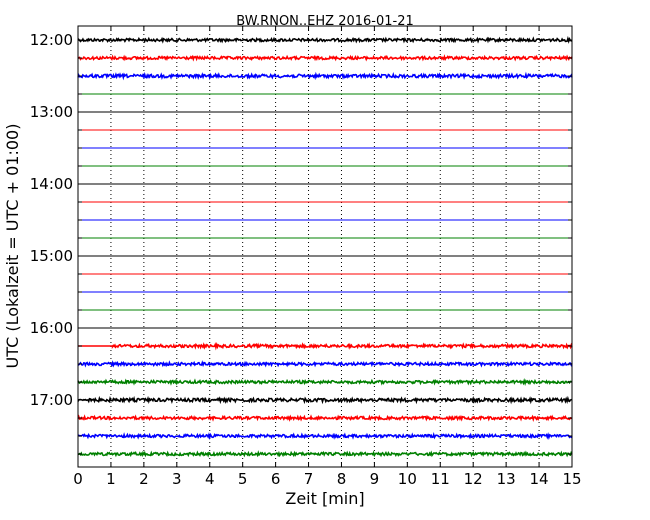 This screenshot has width=650, height=520. Describe the element at coordinates (51, 400) in the screenshot. I see `y-tick-label: 17:00` at that location.